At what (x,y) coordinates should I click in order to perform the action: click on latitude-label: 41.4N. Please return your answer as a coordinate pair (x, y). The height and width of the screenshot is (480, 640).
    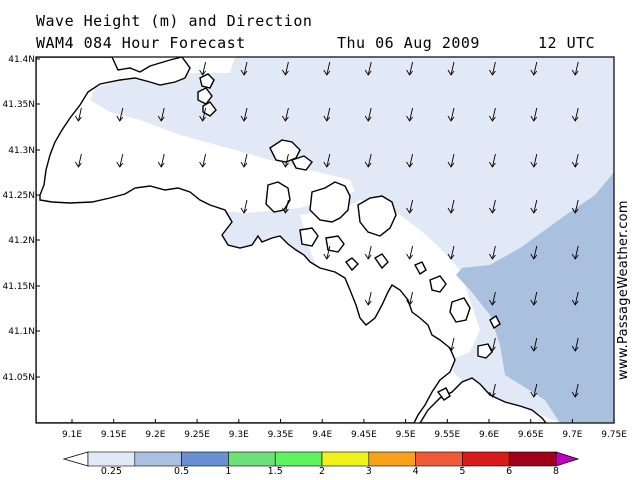
    Looking at the image, I should click on (21, 60).